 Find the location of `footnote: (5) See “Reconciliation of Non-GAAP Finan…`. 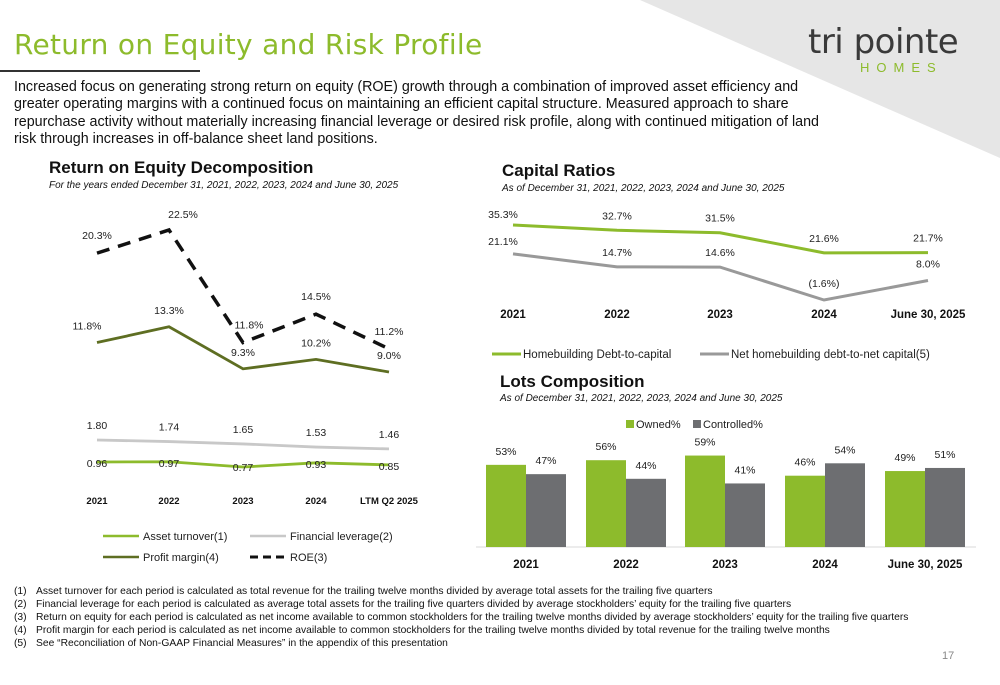

footnote: (5) See “Reconciliation of Non-GAAP Finan… is located at coordinates (479, 643).